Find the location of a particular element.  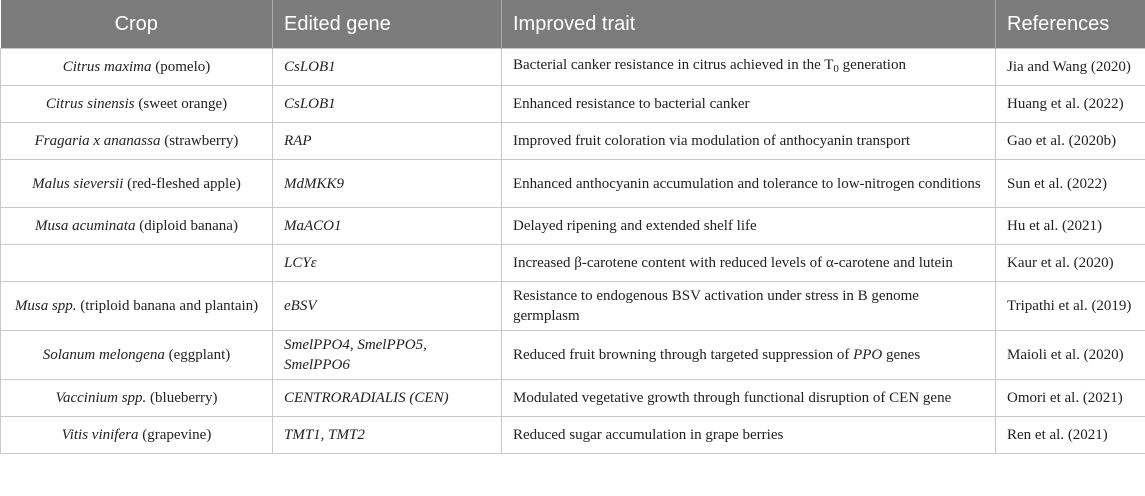

crop-common-name: (triploid banana and plantain) is located at coordinates (167, 306).